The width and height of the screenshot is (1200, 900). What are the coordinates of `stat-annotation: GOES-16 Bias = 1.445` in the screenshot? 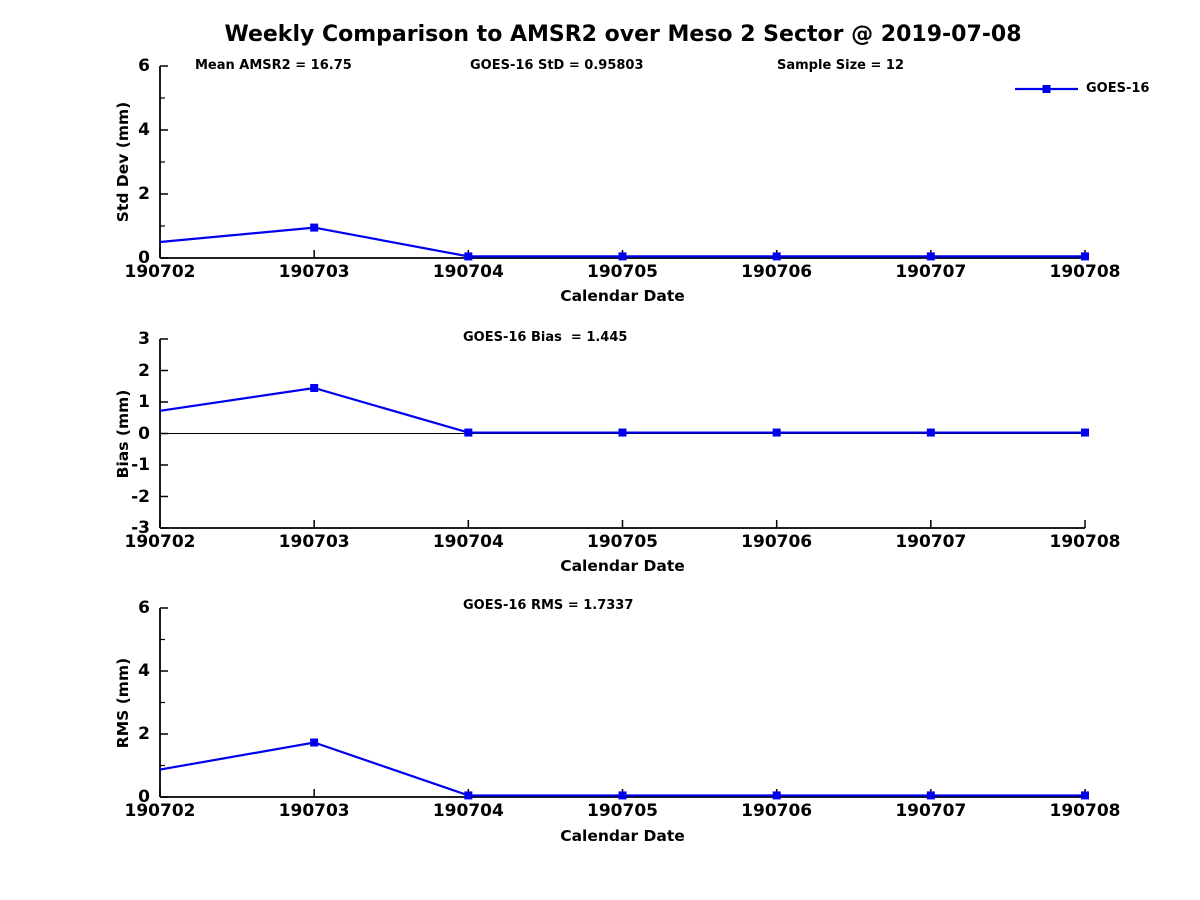 It's located at (545, 337).